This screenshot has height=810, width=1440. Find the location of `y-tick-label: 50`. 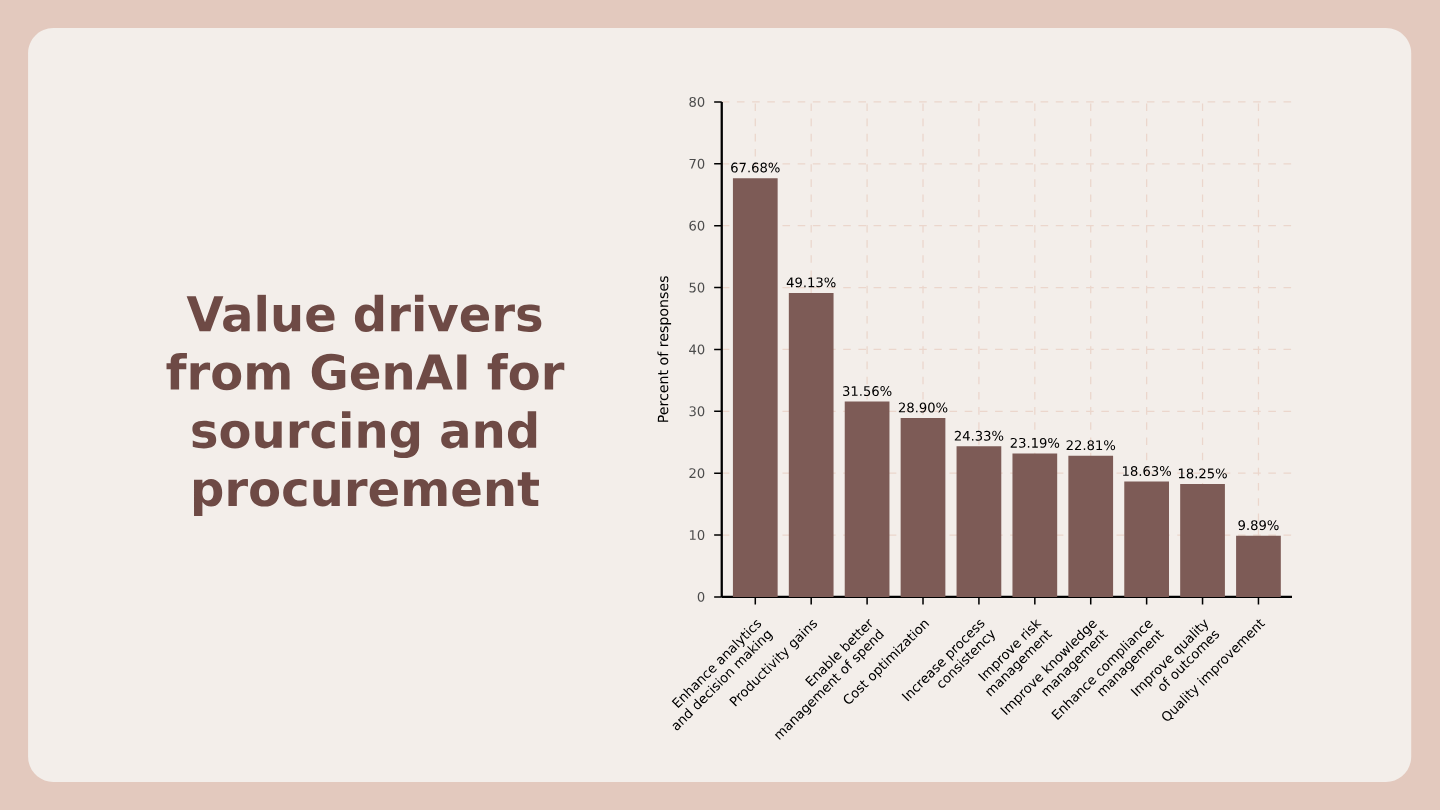

y-tick-label: 50 is located at coordinates (697, 287).